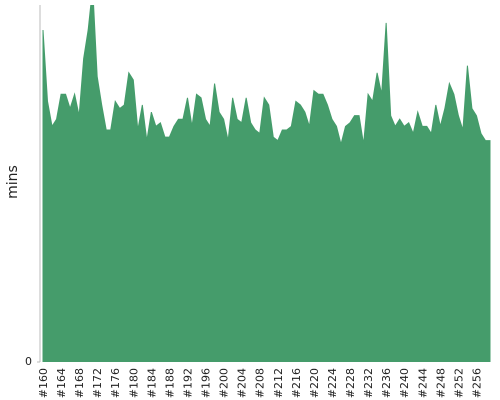 This screenshot has width=500, height=400. What do you see at coordinates (28, 361) in the screenshot?
I see `y-tick-label: 0` at bounding box center [28, 361].